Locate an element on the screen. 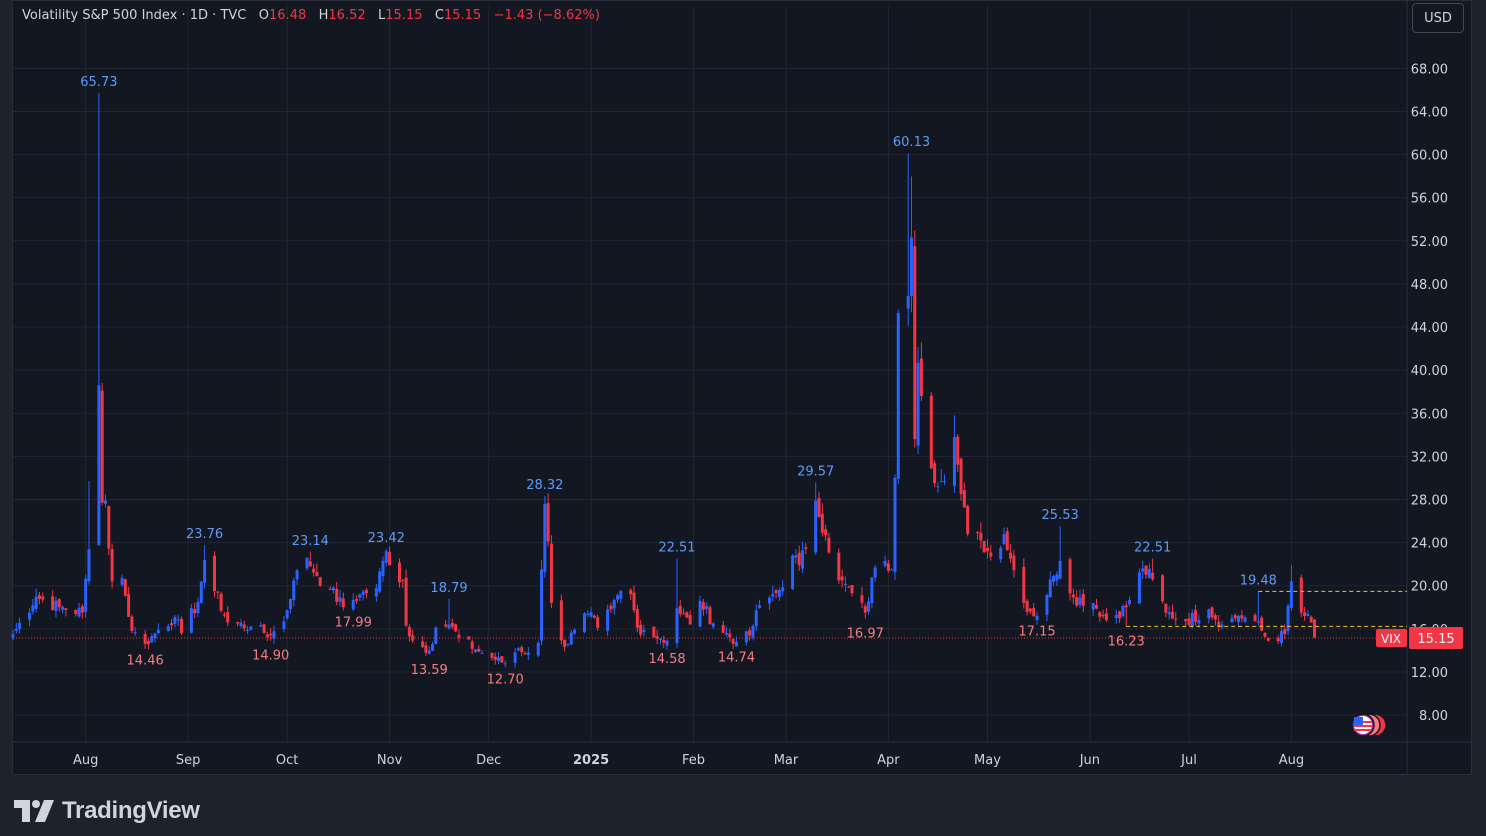  symbol-tag: VIX is located at coordinates (1391, 639).